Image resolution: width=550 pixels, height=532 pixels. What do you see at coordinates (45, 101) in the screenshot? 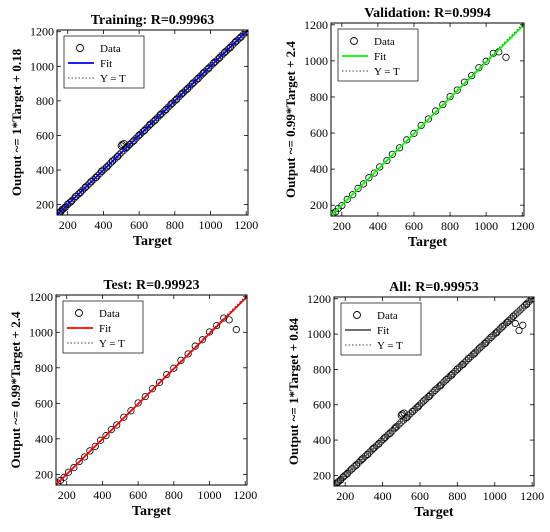
I see `y-tick-label: 800` at bounding box center [45, 101].